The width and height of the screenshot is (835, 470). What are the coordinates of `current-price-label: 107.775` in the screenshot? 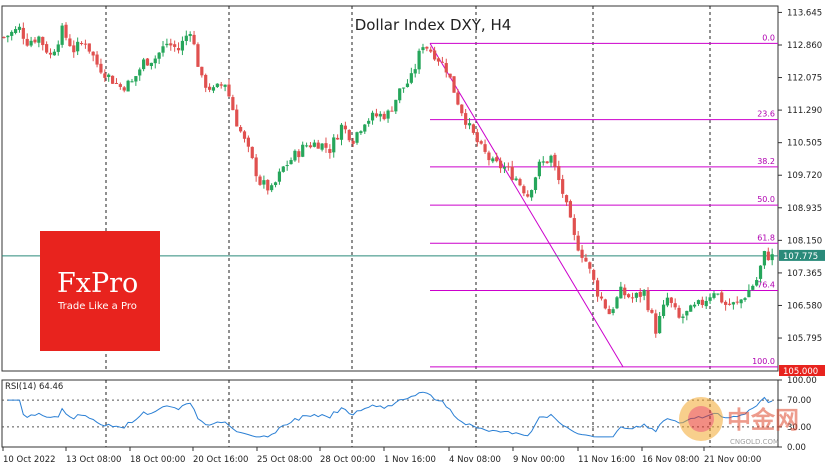 It's located at (800, 257).